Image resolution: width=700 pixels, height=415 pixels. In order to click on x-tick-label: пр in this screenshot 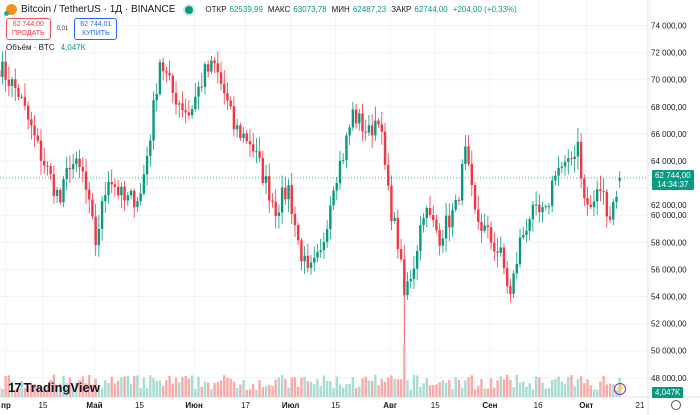, I will do `click(6, 405)`.